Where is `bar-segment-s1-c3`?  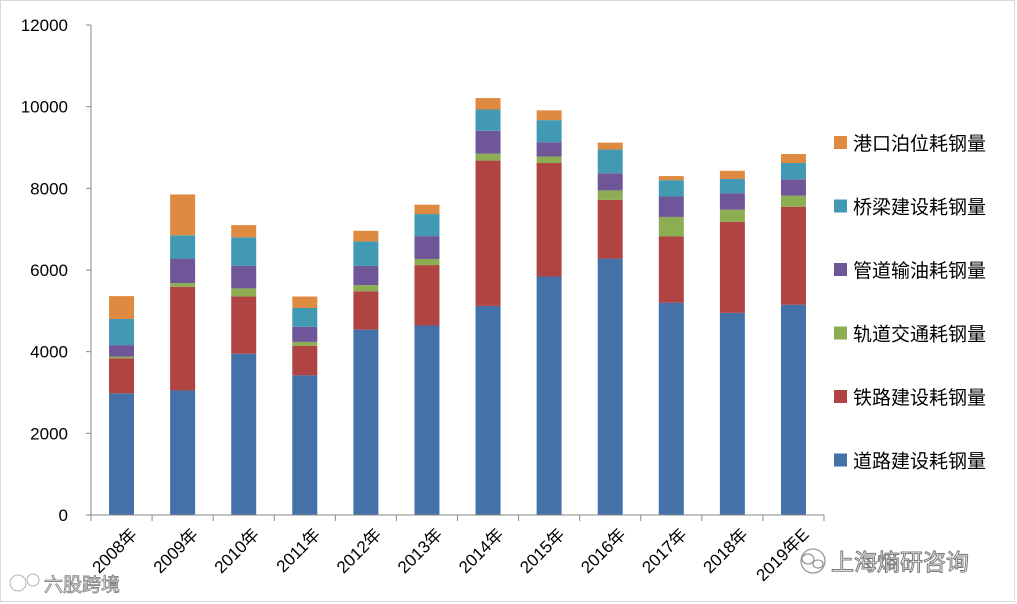 bar-segment-s1-c3 is located at coordinates (244, 434).